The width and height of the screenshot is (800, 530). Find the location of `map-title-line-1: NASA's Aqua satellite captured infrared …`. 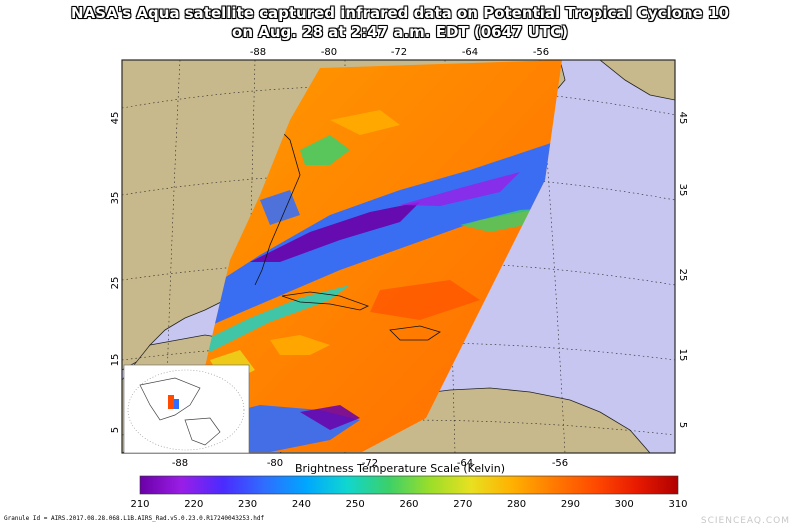

map-title-line-1: NASA's Aqua satellite captured infrared … is located at coordinates (400, 13).